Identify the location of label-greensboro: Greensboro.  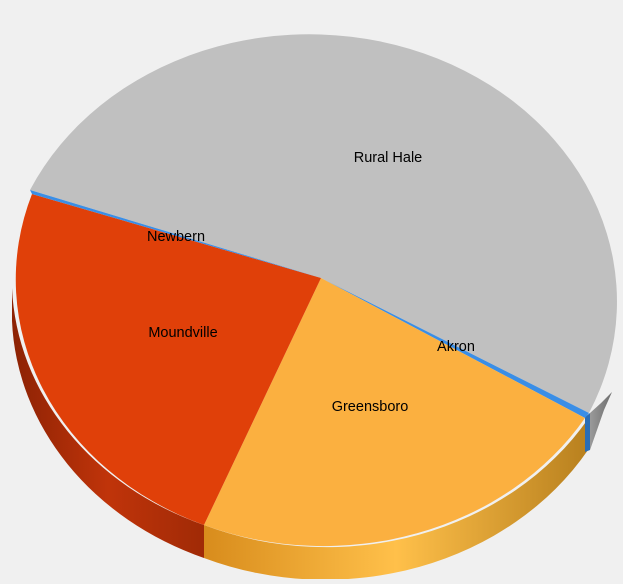
(370, 407).